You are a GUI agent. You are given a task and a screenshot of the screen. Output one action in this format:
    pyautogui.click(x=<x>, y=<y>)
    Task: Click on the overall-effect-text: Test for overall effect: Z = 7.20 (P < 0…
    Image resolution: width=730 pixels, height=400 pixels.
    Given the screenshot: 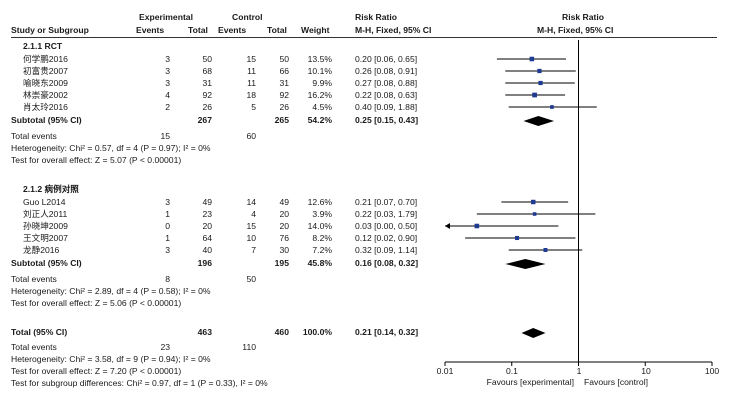 What is the action you would take?
    pyautogui.click(x=96, y=371)
    